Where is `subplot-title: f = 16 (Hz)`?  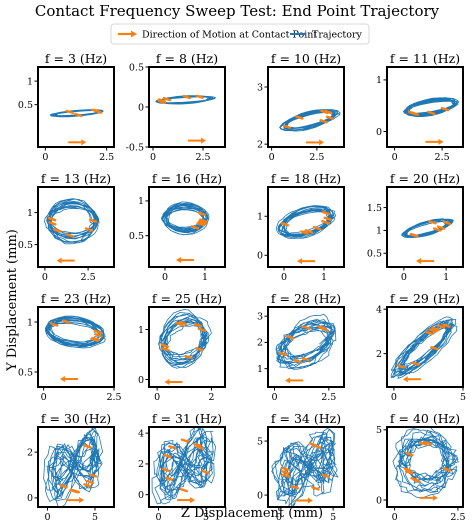
subplot-title: f = 16 (Hz) is located at coordinates (187, 178).